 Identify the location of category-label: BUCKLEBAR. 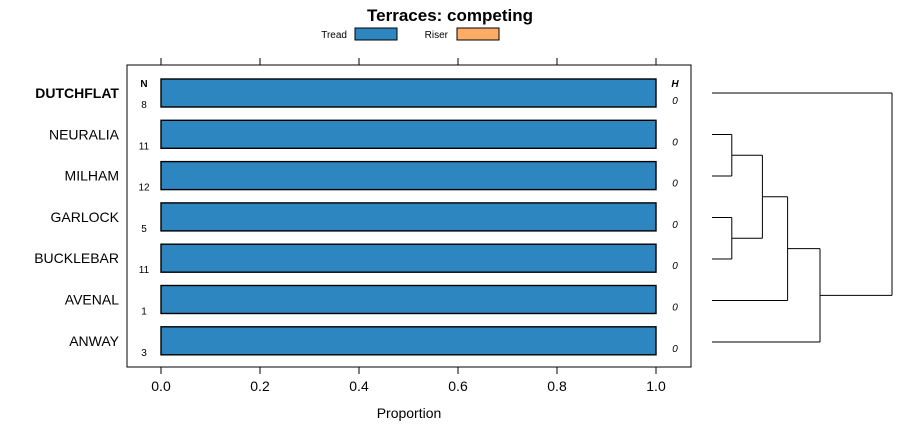
(76, 258).